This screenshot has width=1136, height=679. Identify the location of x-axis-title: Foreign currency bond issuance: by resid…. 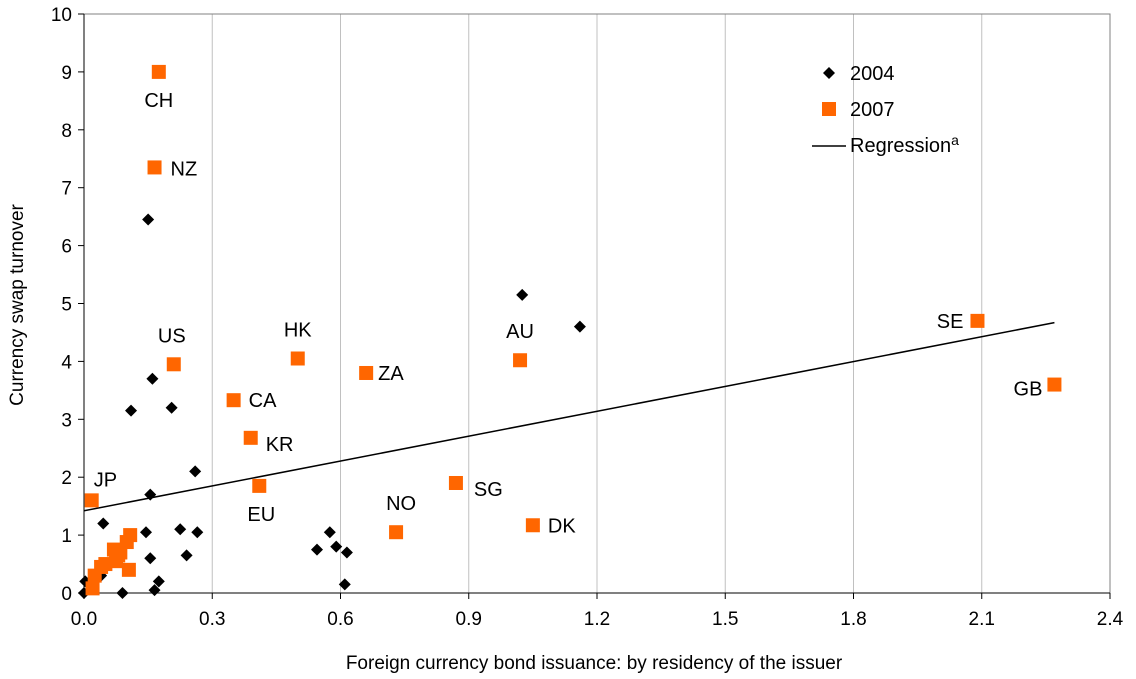
(594, 663).